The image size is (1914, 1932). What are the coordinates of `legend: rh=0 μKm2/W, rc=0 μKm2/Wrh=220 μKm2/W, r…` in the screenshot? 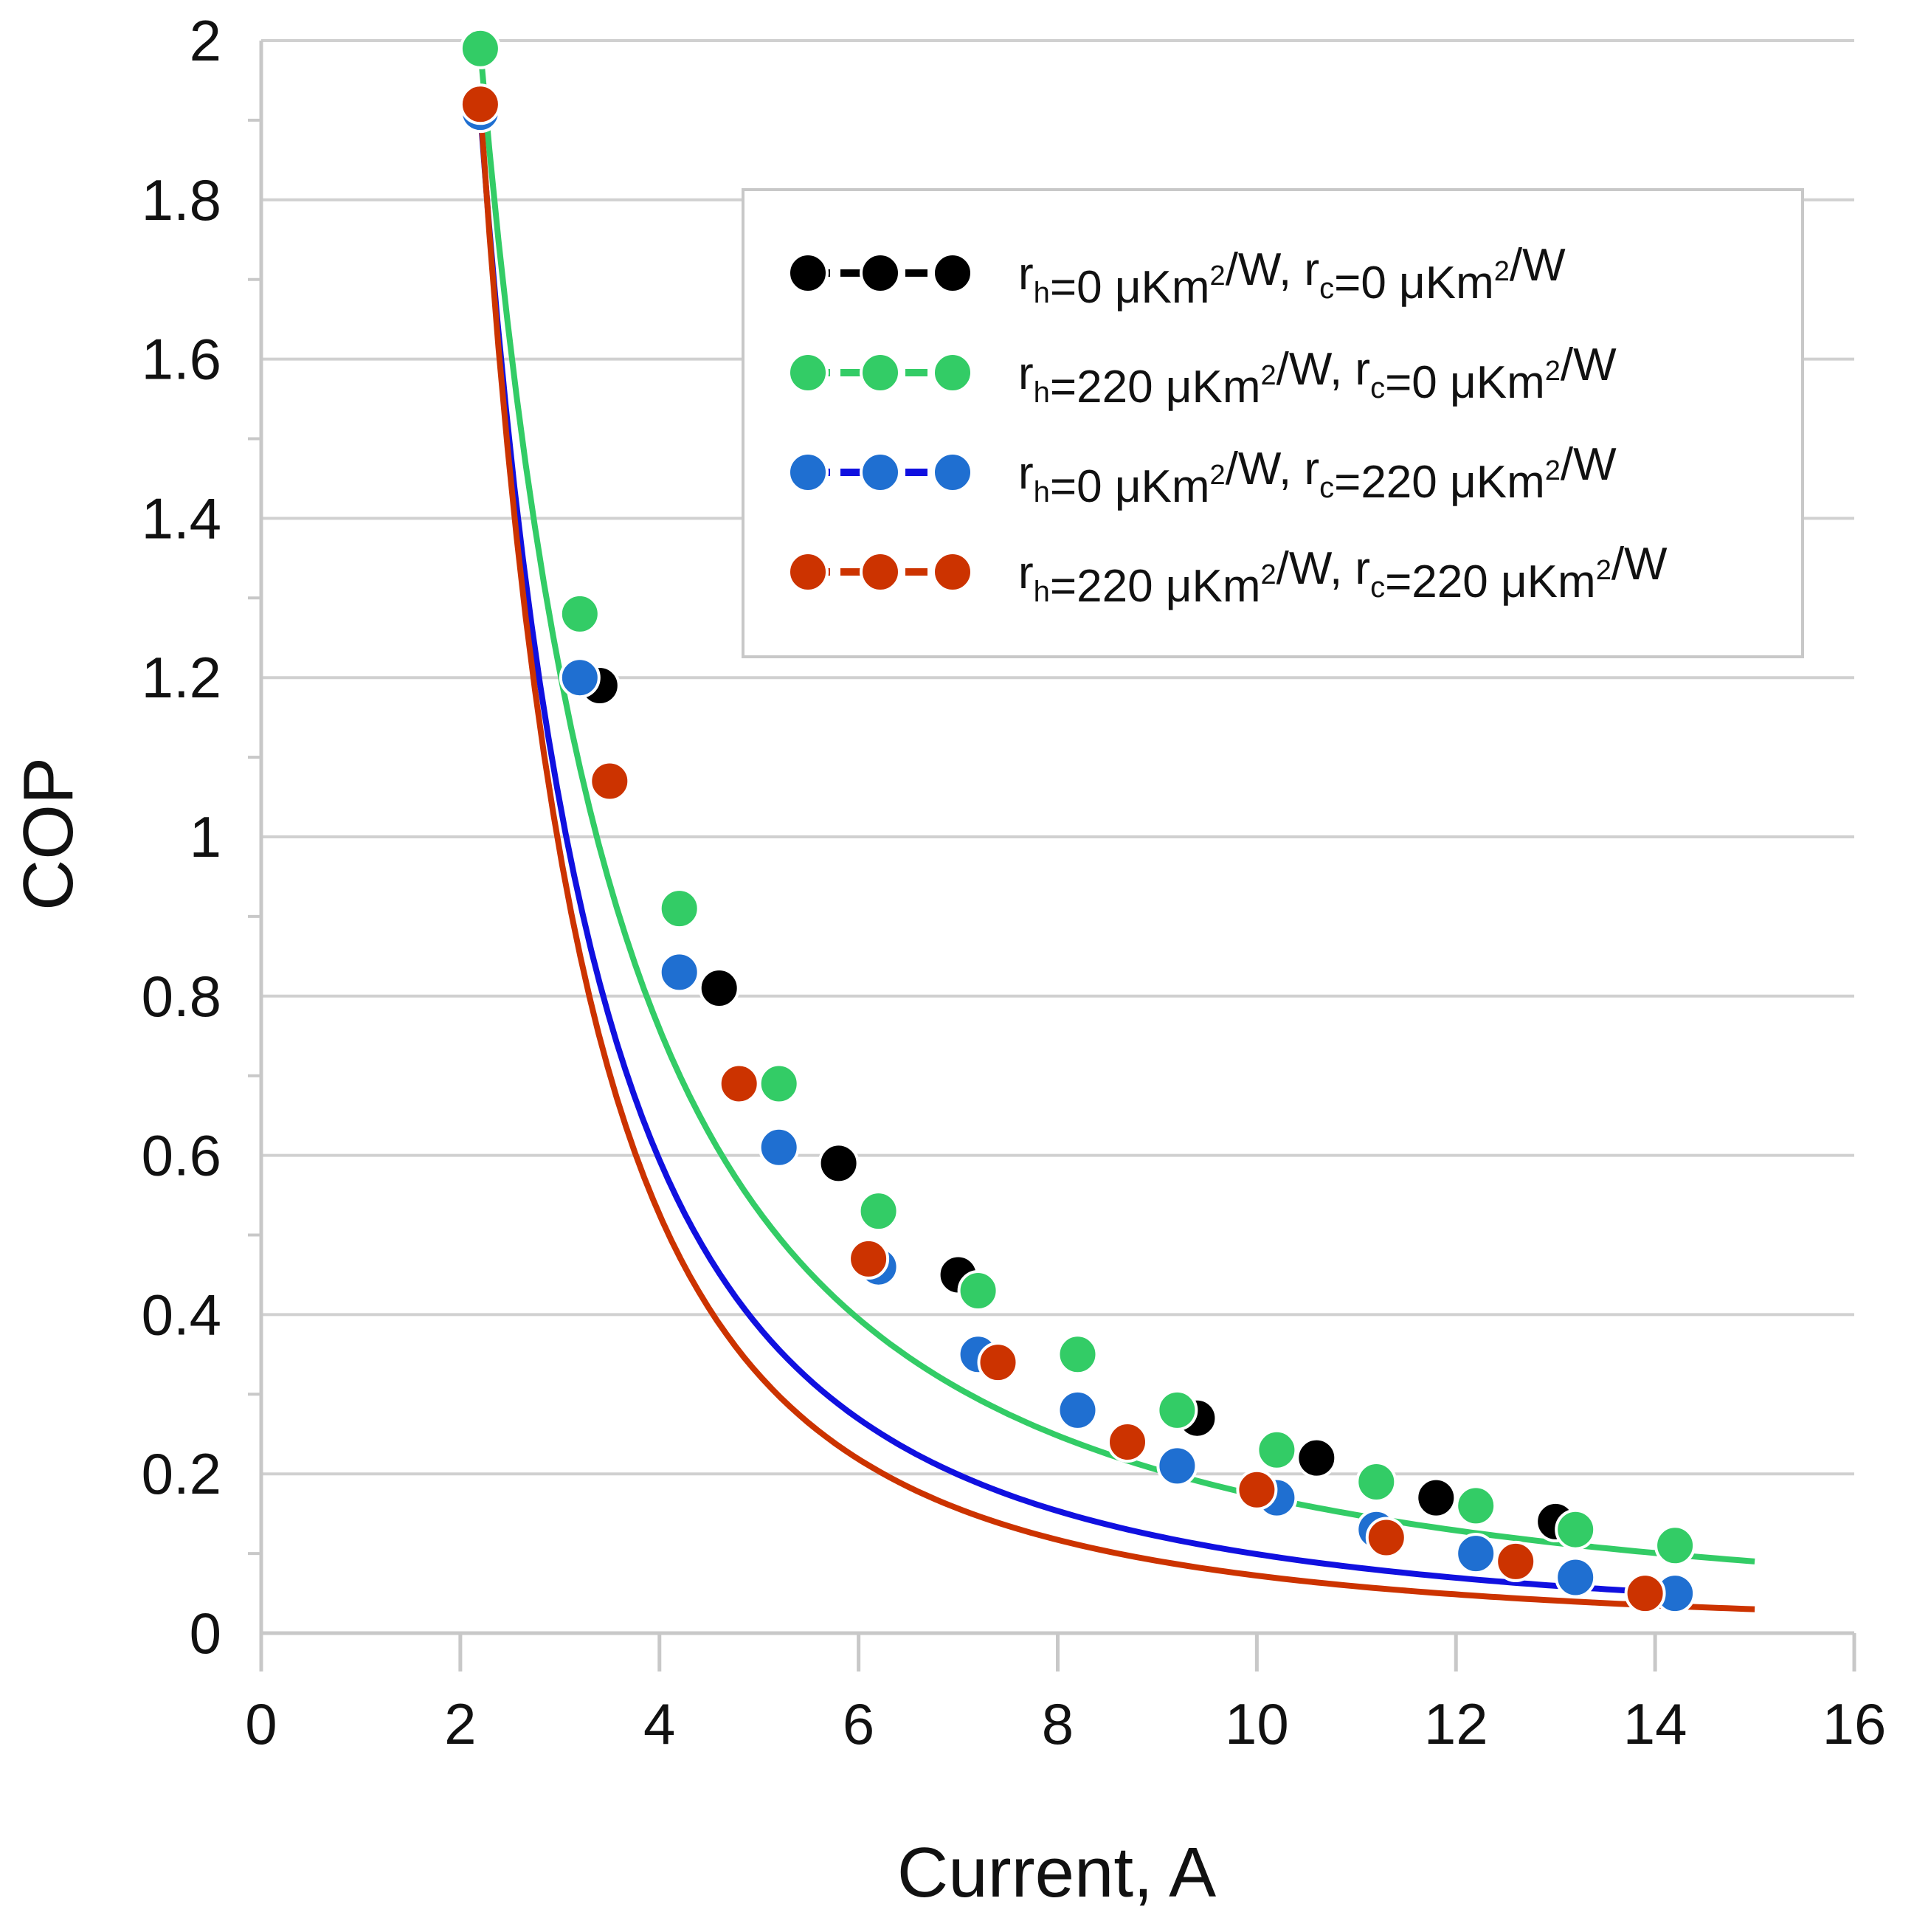 It's located at (1273, 423).